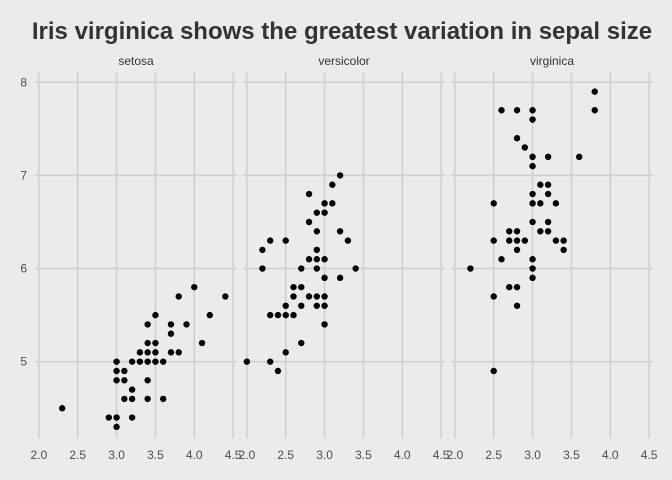  What do you see at coordinates (441, 455) in the screenshot?
I see `x-tick-label-versicolor-5: 4.5` at bounding box center [441, 455].